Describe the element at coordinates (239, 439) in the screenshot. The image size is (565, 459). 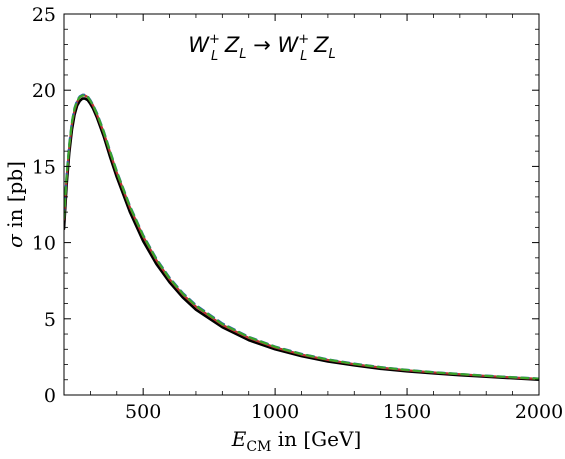
I see `x-axis-title-main: E` at that location.